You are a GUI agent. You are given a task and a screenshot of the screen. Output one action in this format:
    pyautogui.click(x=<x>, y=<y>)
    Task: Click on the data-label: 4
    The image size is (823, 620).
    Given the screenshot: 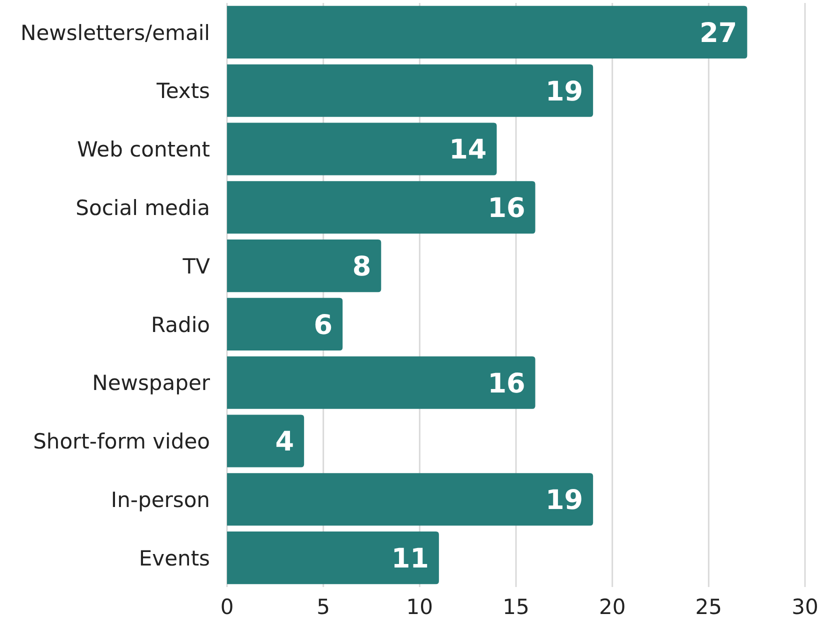 What is the action you would take?
    pyautogui.click(x=284, y=442)
    